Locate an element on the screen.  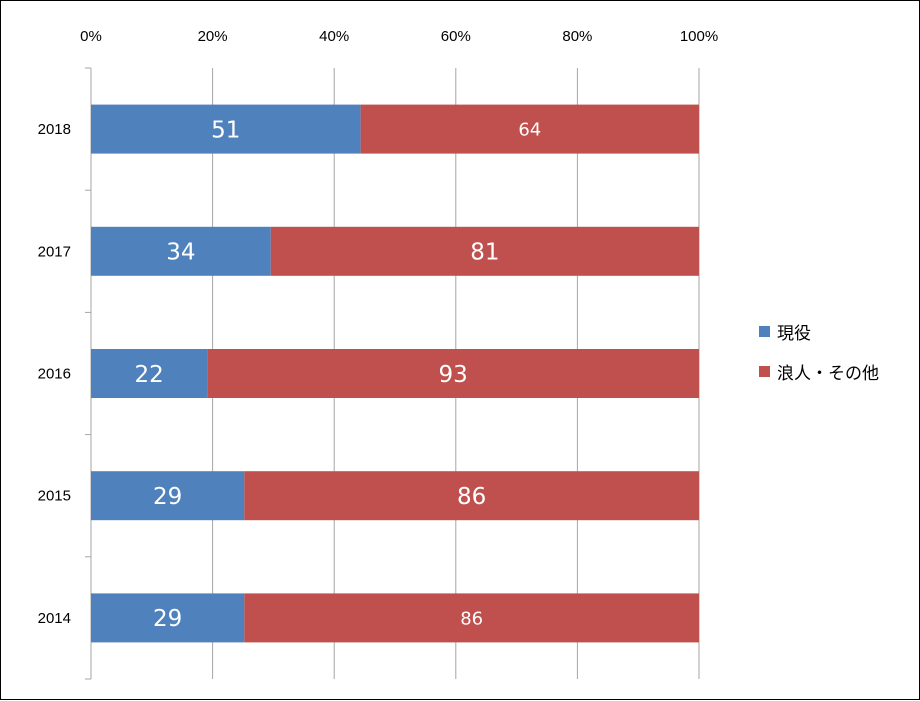
data-label-2017-series-1: 81 is located at coordinates (484, 253).